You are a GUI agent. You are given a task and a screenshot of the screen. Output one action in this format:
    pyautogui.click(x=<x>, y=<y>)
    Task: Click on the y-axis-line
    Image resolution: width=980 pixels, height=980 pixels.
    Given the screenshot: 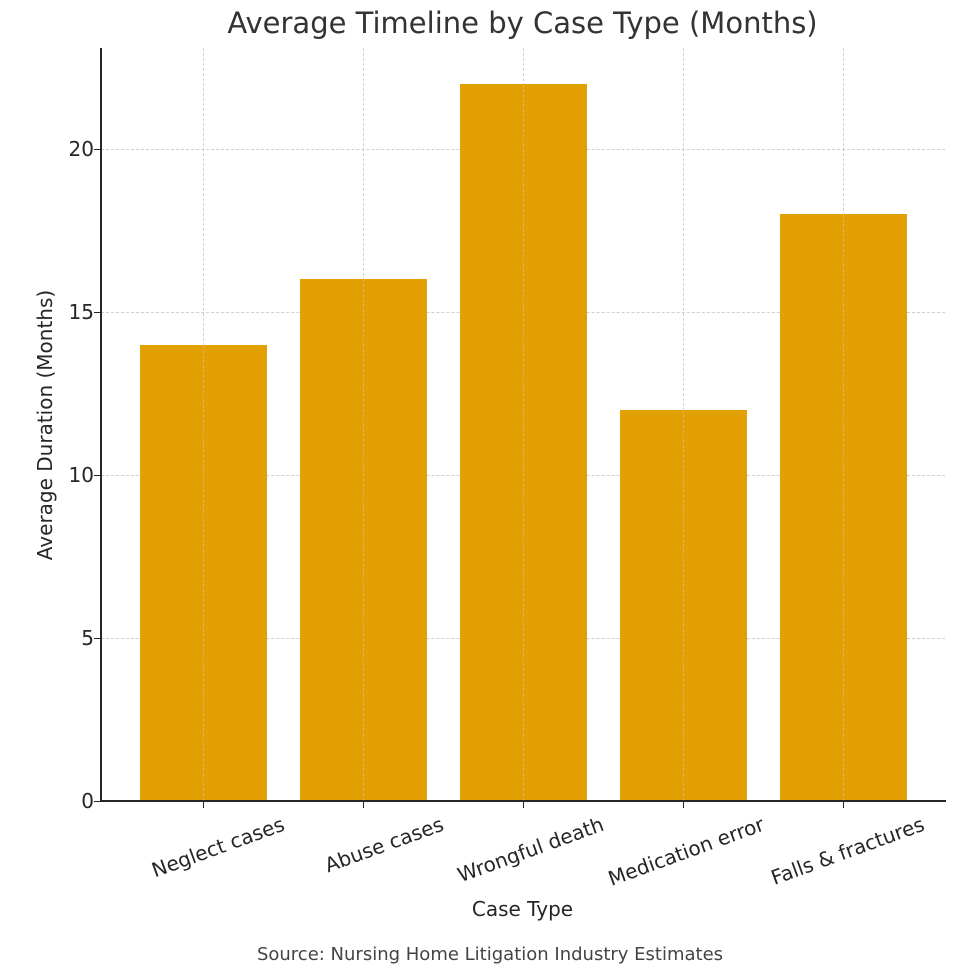 What is the action you would take?
    pyautogui.click(x=101, y=425)
    